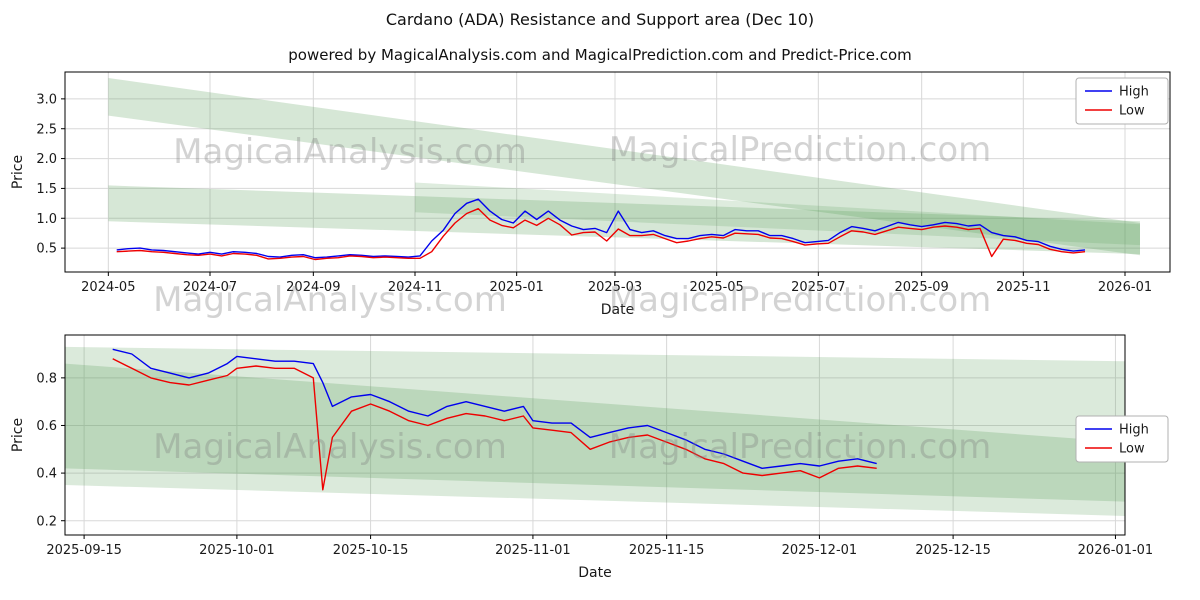  Describe the element at coordinates (1125, 287) in the screenshot. I see `x-tick-label: 2026-01` at that location.